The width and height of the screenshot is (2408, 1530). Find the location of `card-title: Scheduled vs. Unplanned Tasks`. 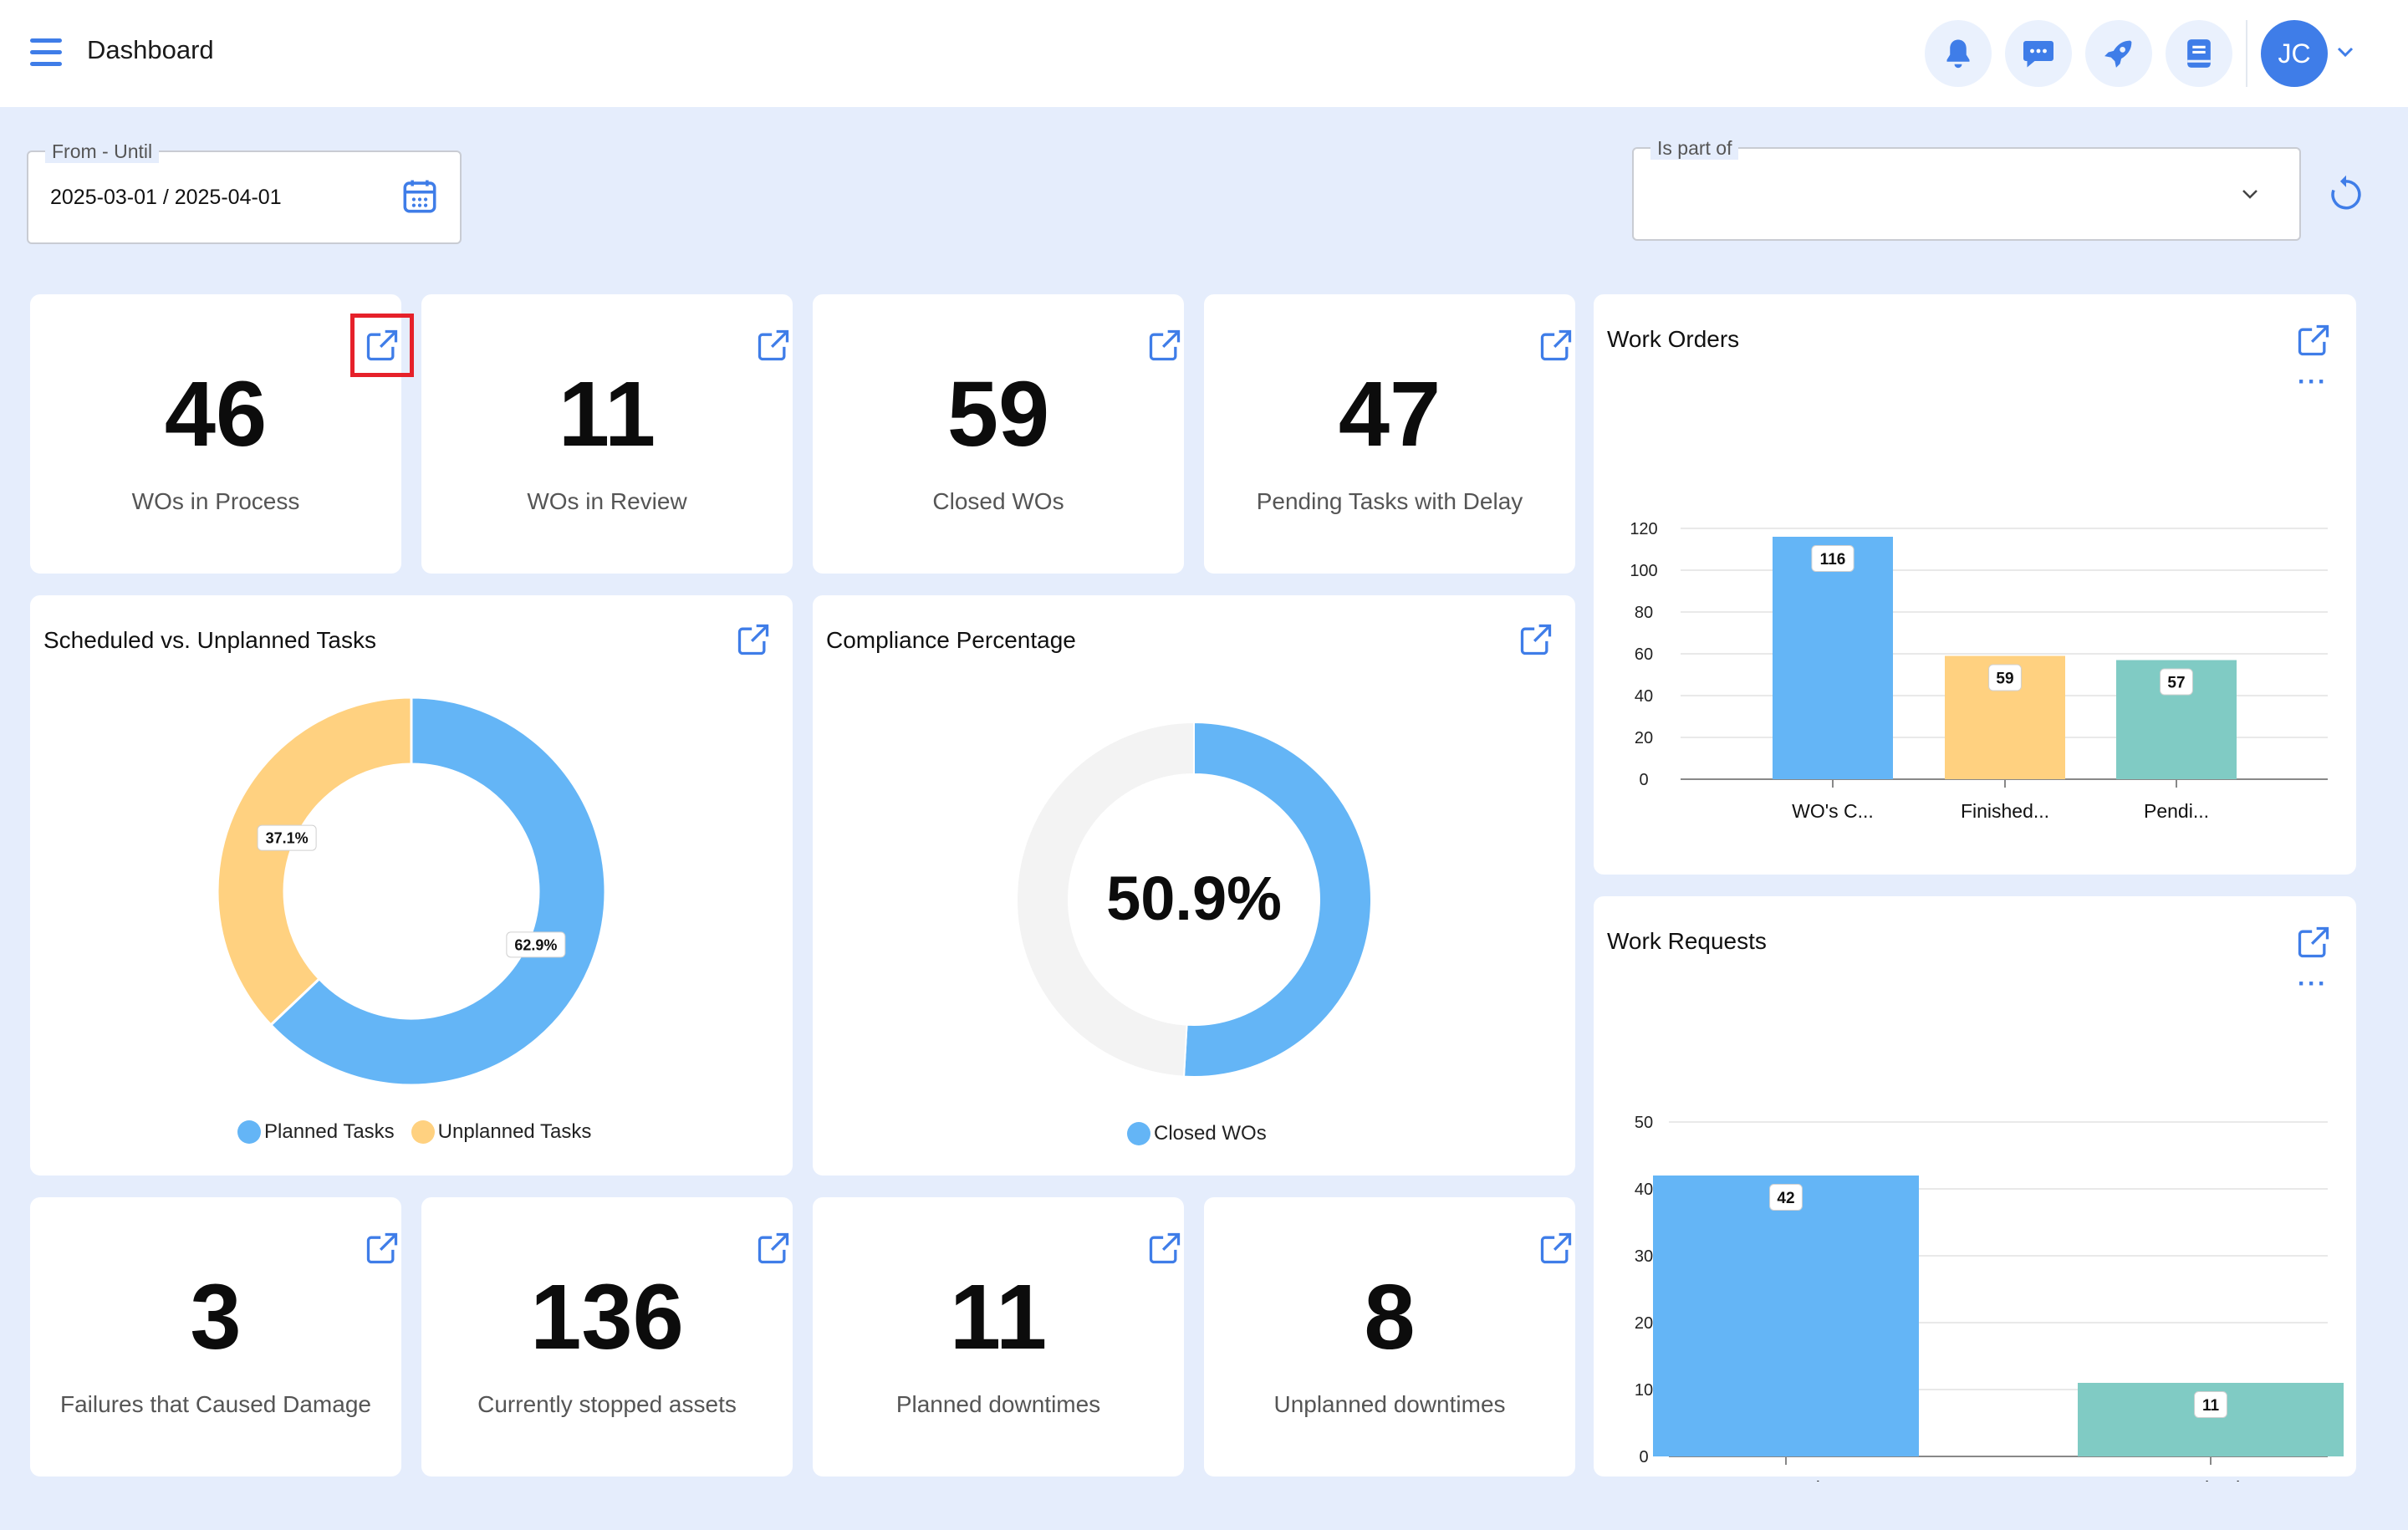

card-title: Scheduled vs. Unplanned Tasks is located at coordinates (210, 640).